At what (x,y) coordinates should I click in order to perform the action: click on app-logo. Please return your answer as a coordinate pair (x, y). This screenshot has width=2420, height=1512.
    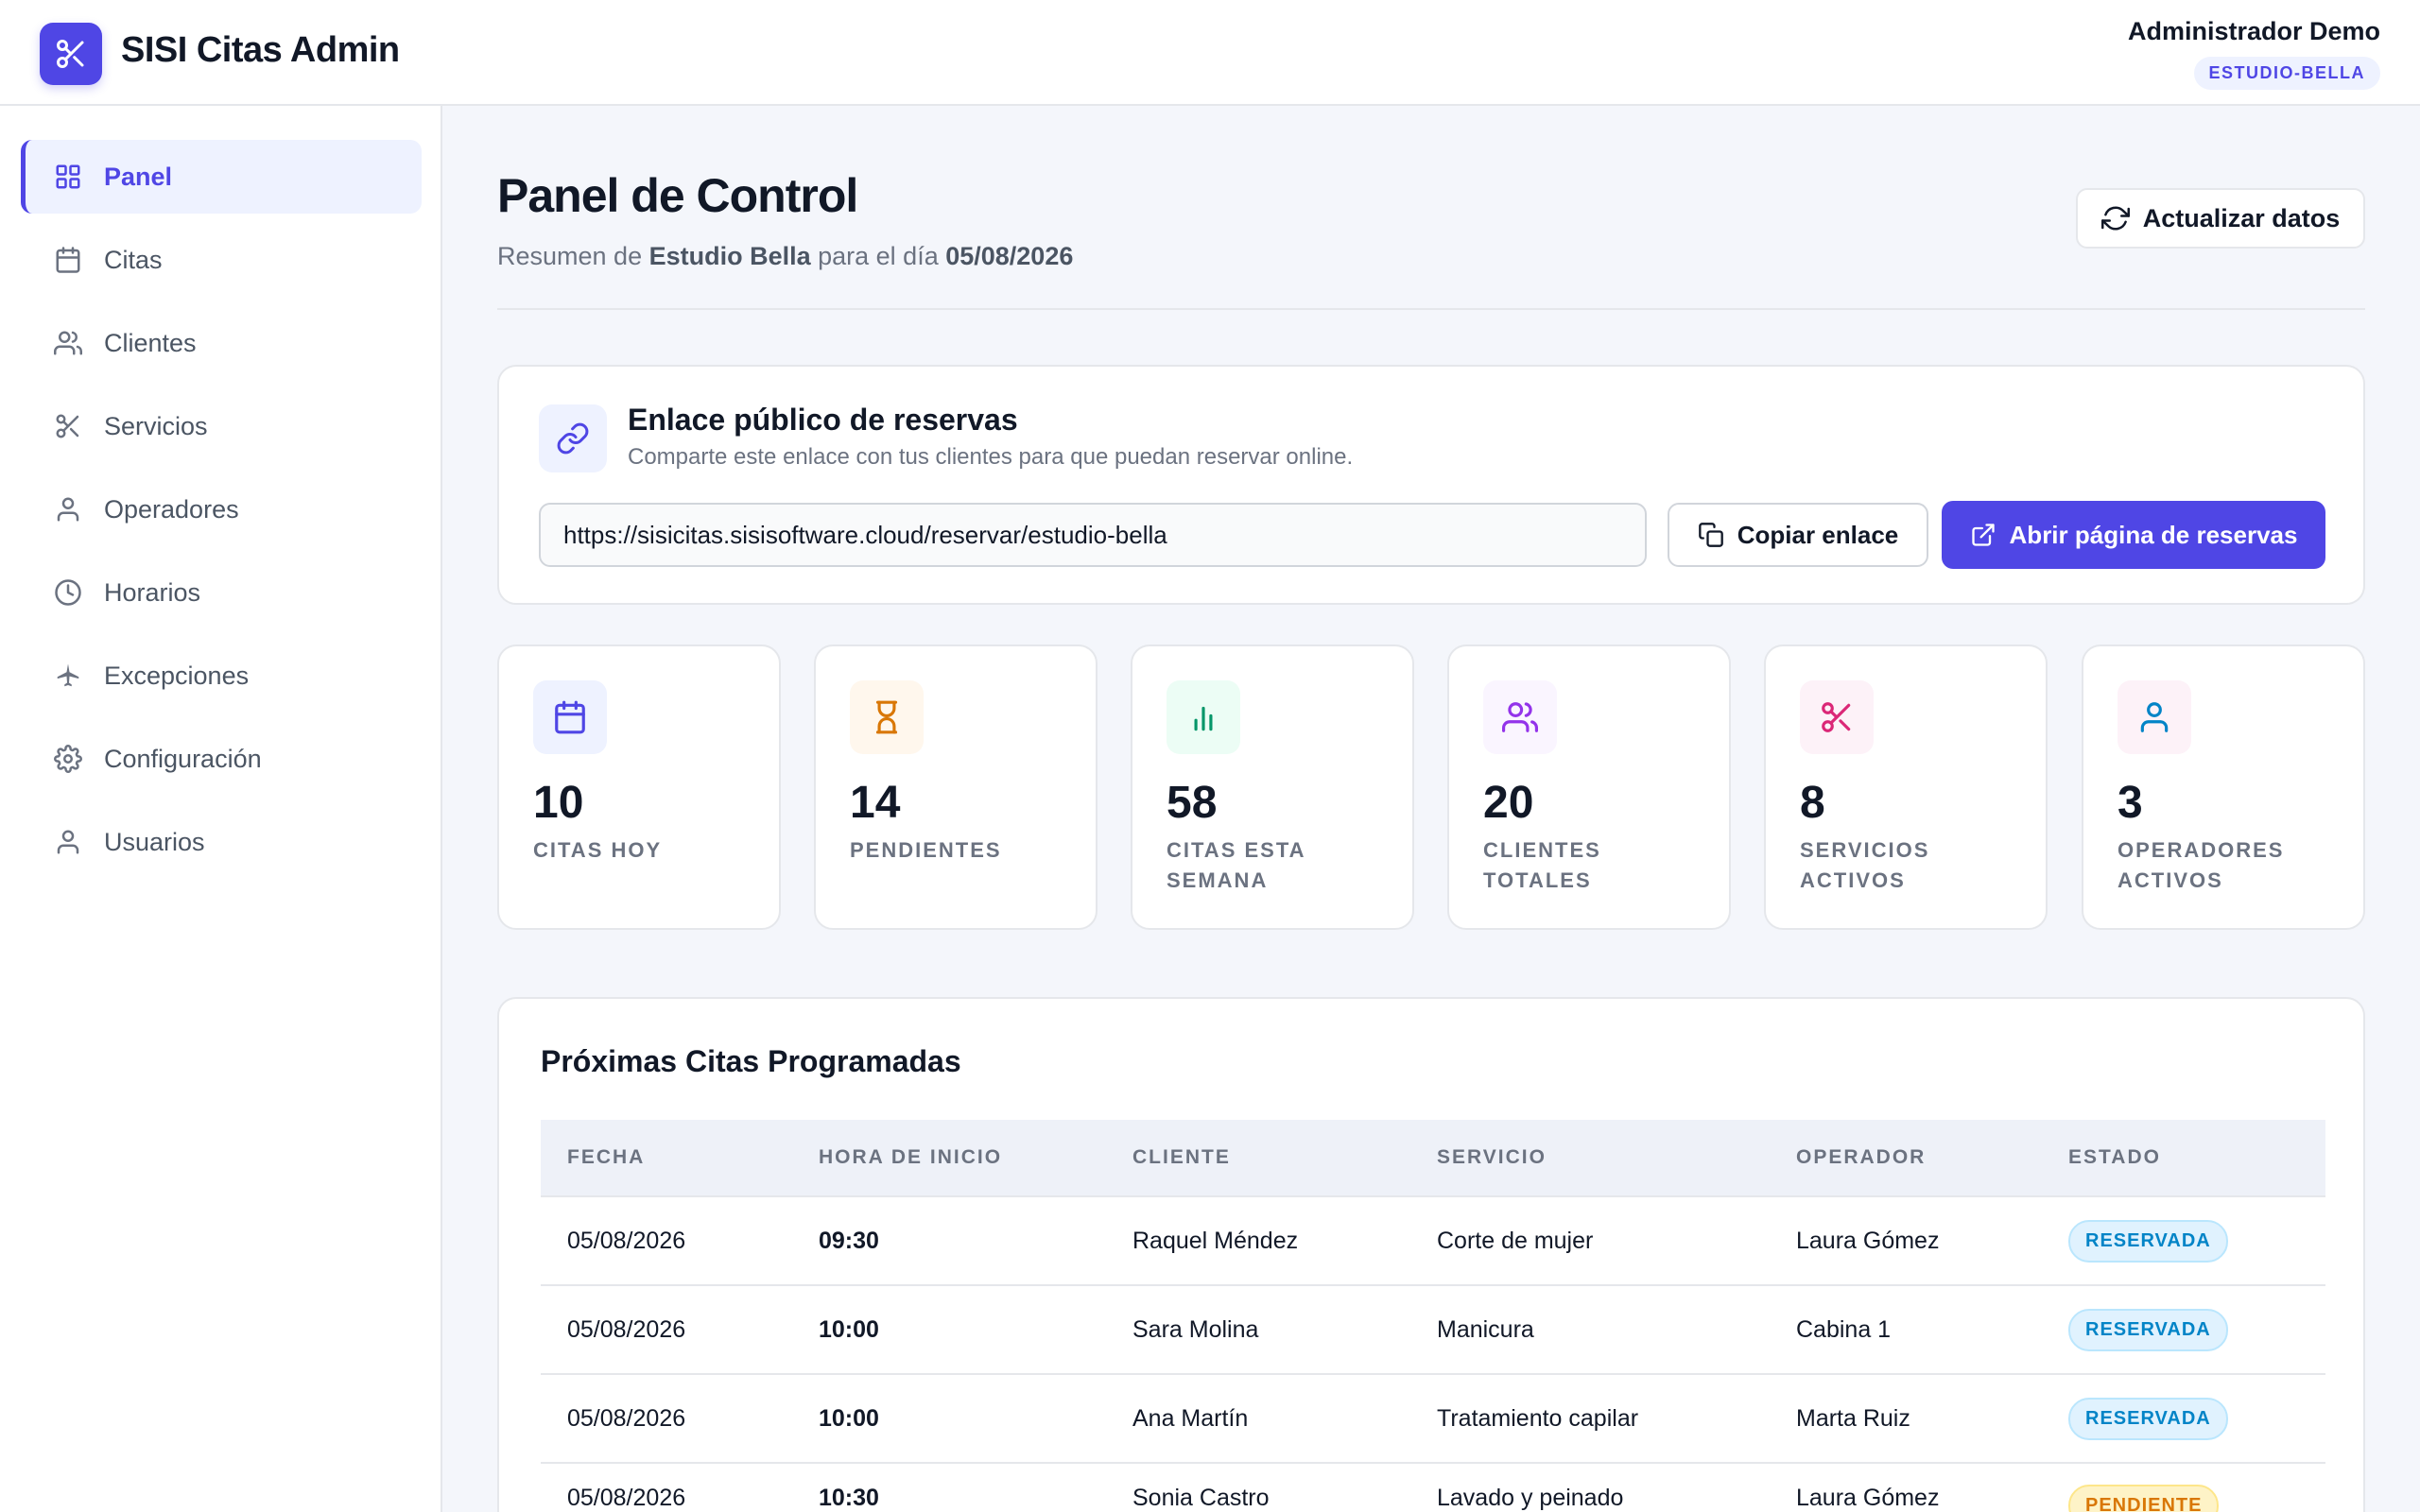
    Looking at the image, I should click on (71, 54).